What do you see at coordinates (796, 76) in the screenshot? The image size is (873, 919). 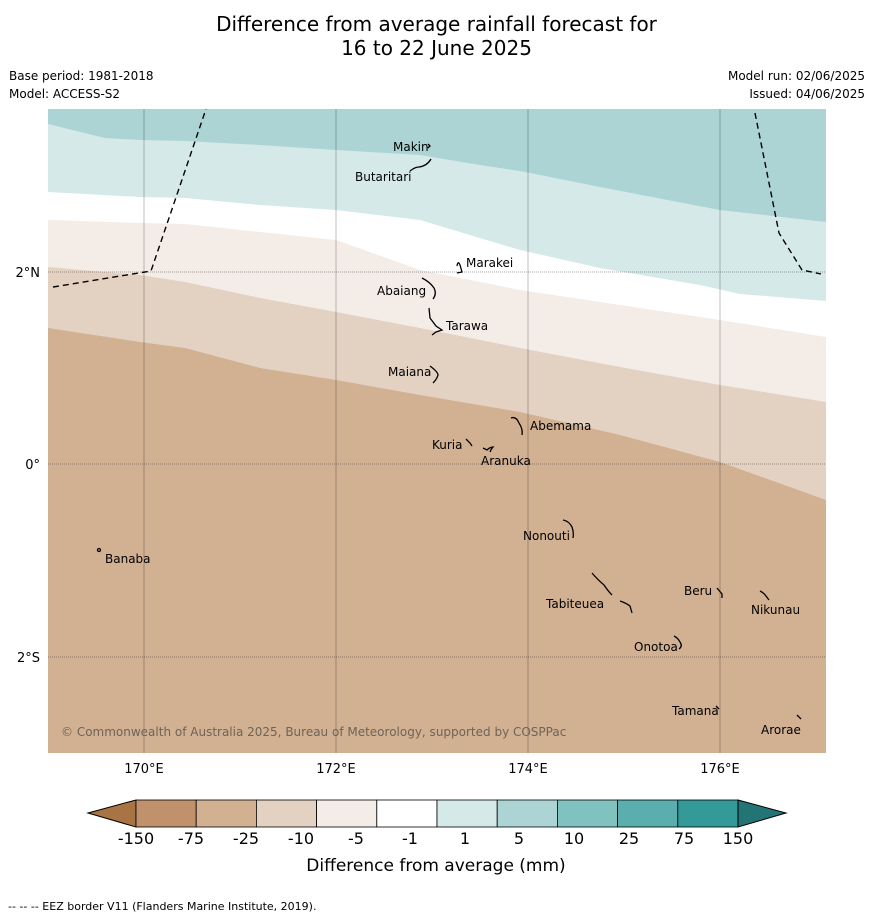 I see `model-run: Model run: 02/06/2025` at bounding box center [796, 76].